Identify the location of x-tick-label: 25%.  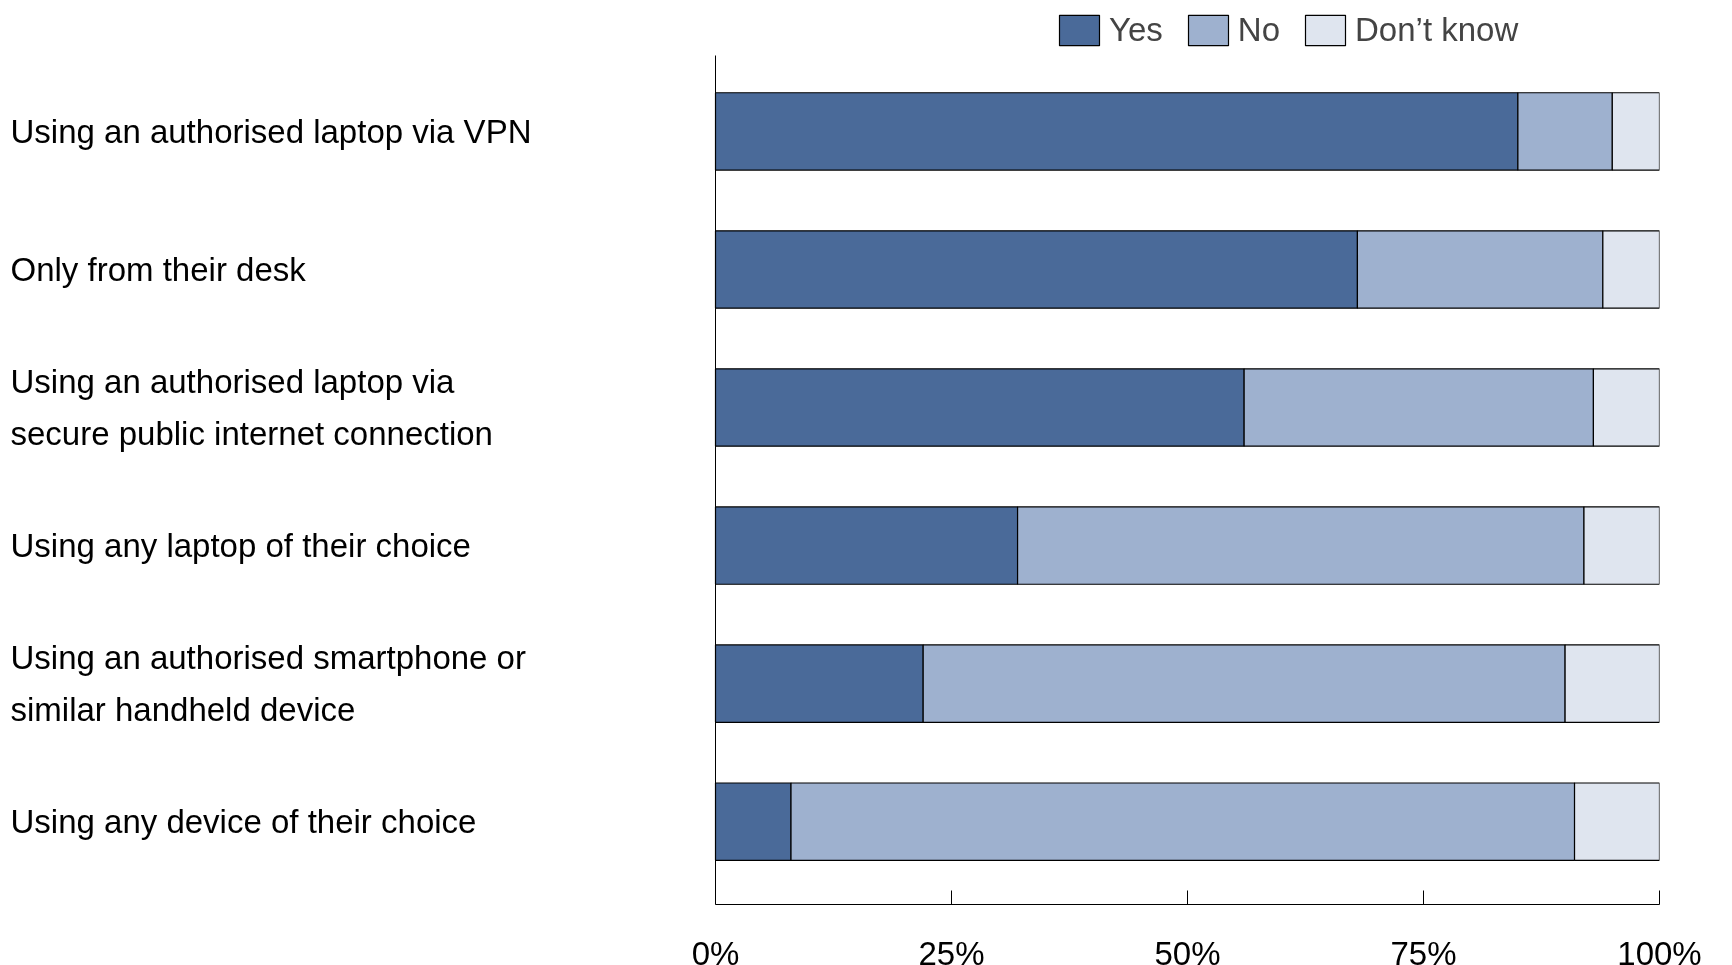
(951, 949).